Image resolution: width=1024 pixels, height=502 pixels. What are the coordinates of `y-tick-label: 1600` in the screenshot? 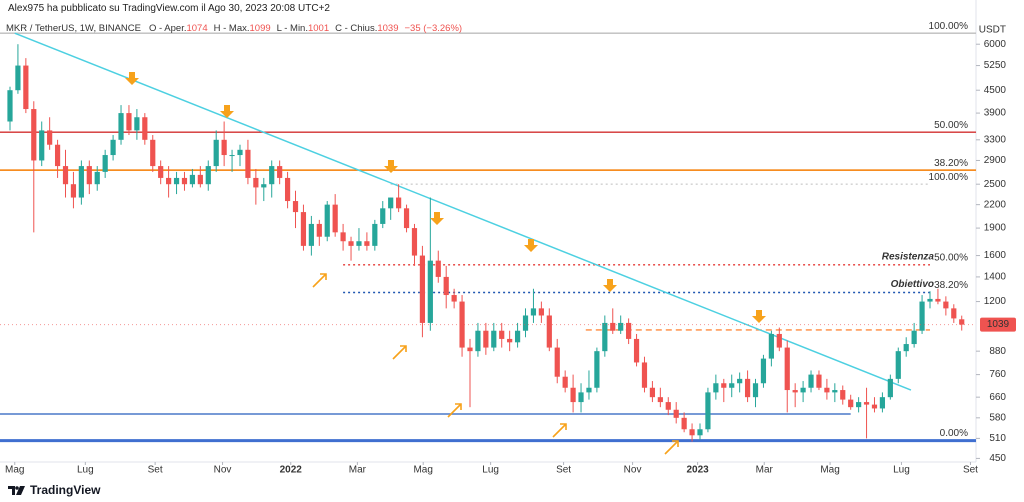 It's located at (995, 255).